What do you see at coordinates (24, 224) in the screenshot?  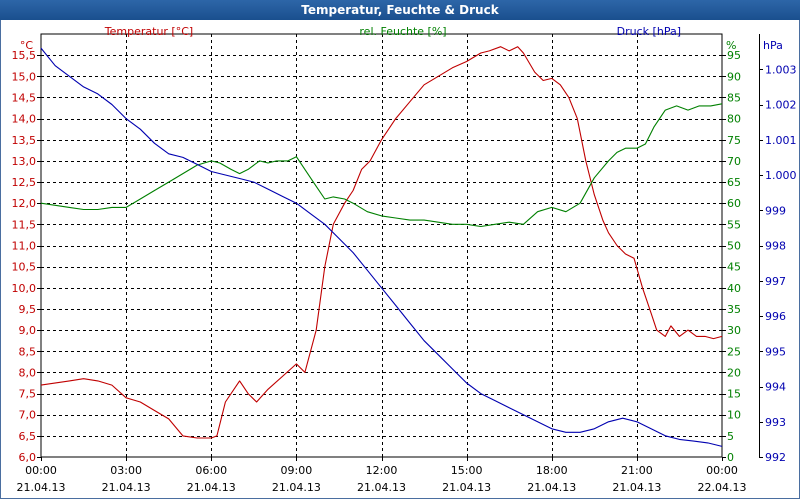 I see `temperature-tick-label: 11,5` at bounding box center [24, 224].